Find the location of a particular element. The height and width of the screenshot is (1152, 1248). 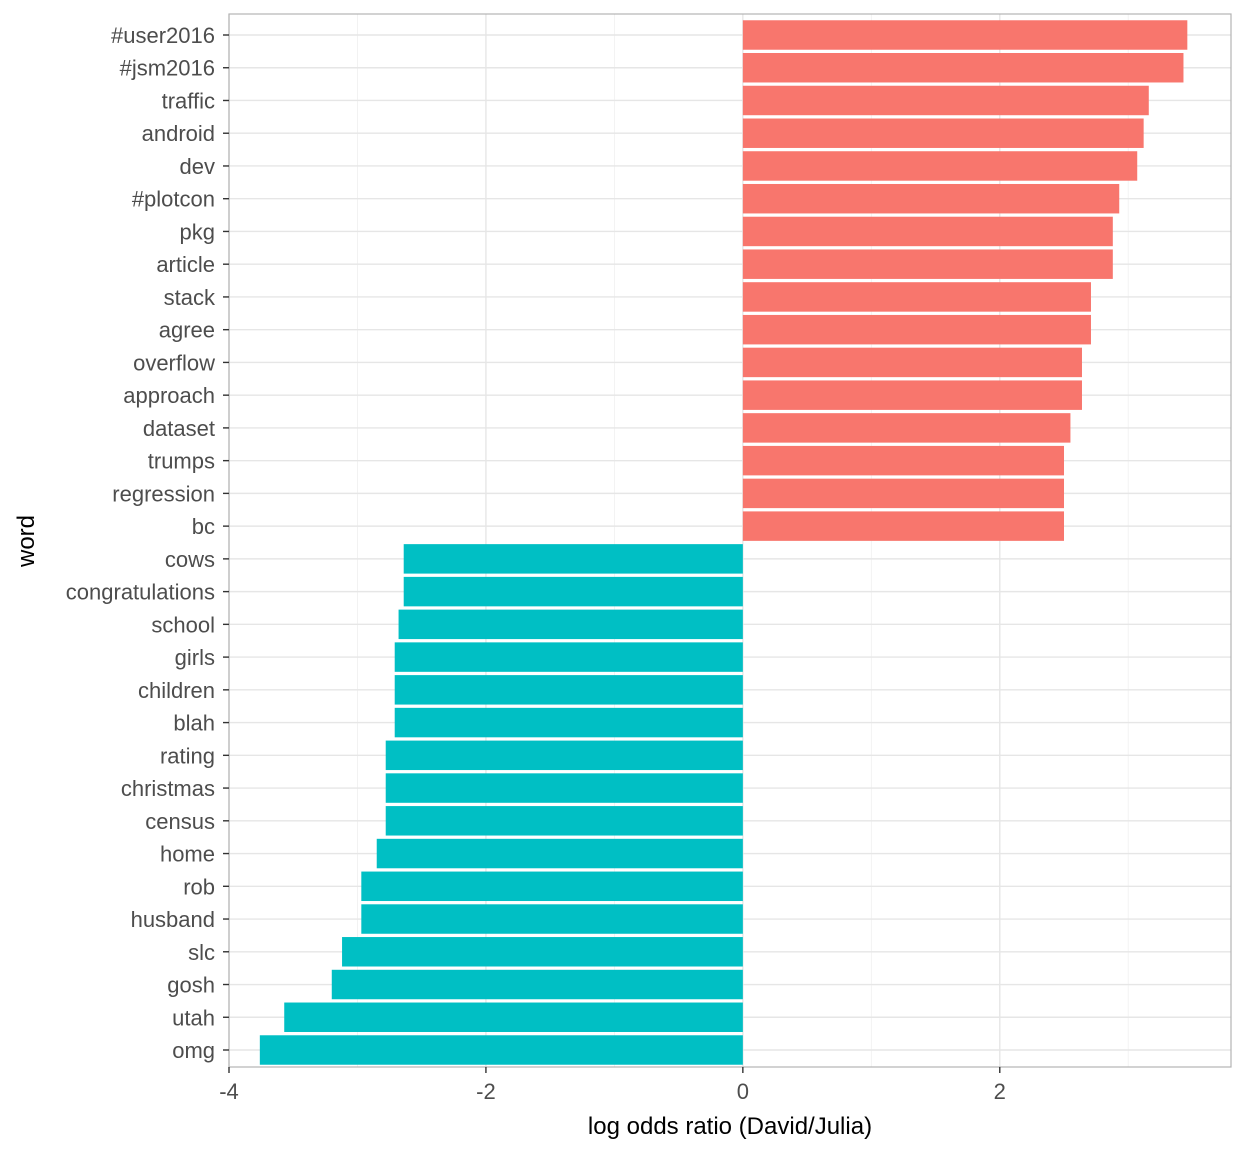

x-tick-label: 0 is located at coordinates (743, 1091).